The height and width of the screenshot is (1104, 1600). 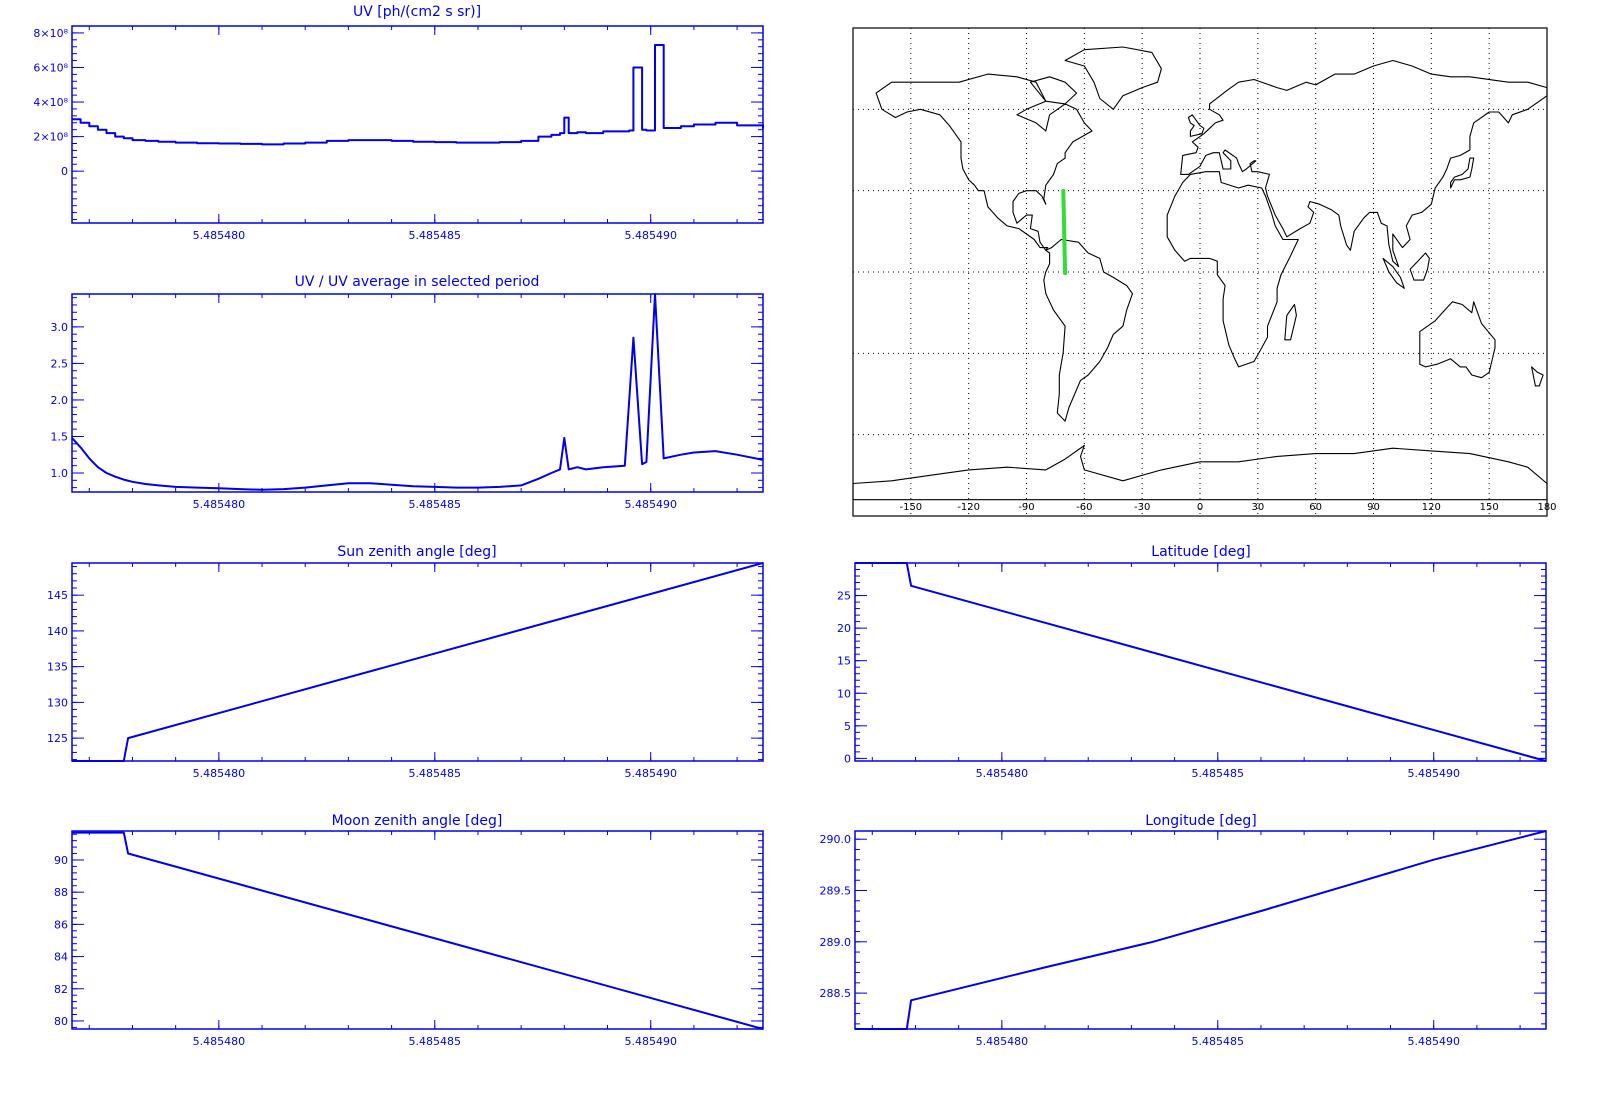 I want to click on latitude-y-tick-label: 5, so click(x=847, y=726).